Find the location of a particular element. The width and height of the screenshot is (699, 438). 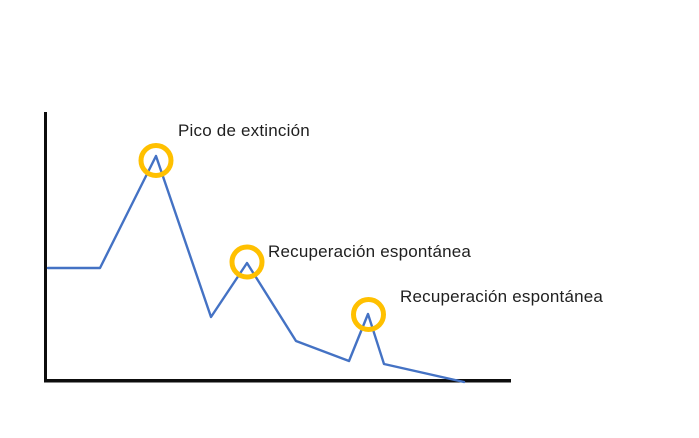

peak3-highlight-ring is located at coordinates (368, 314).